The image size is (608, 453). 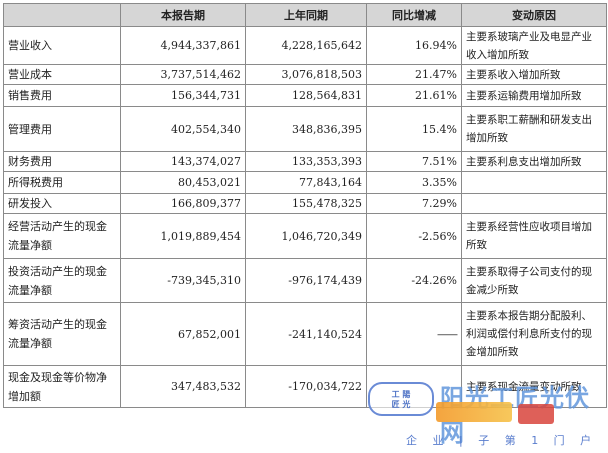 What do you see at coordinates (62, 236) in the screenshot?
I see `row-item: 经营活动产生的现金流量净额` at bounding box center [62, 236].